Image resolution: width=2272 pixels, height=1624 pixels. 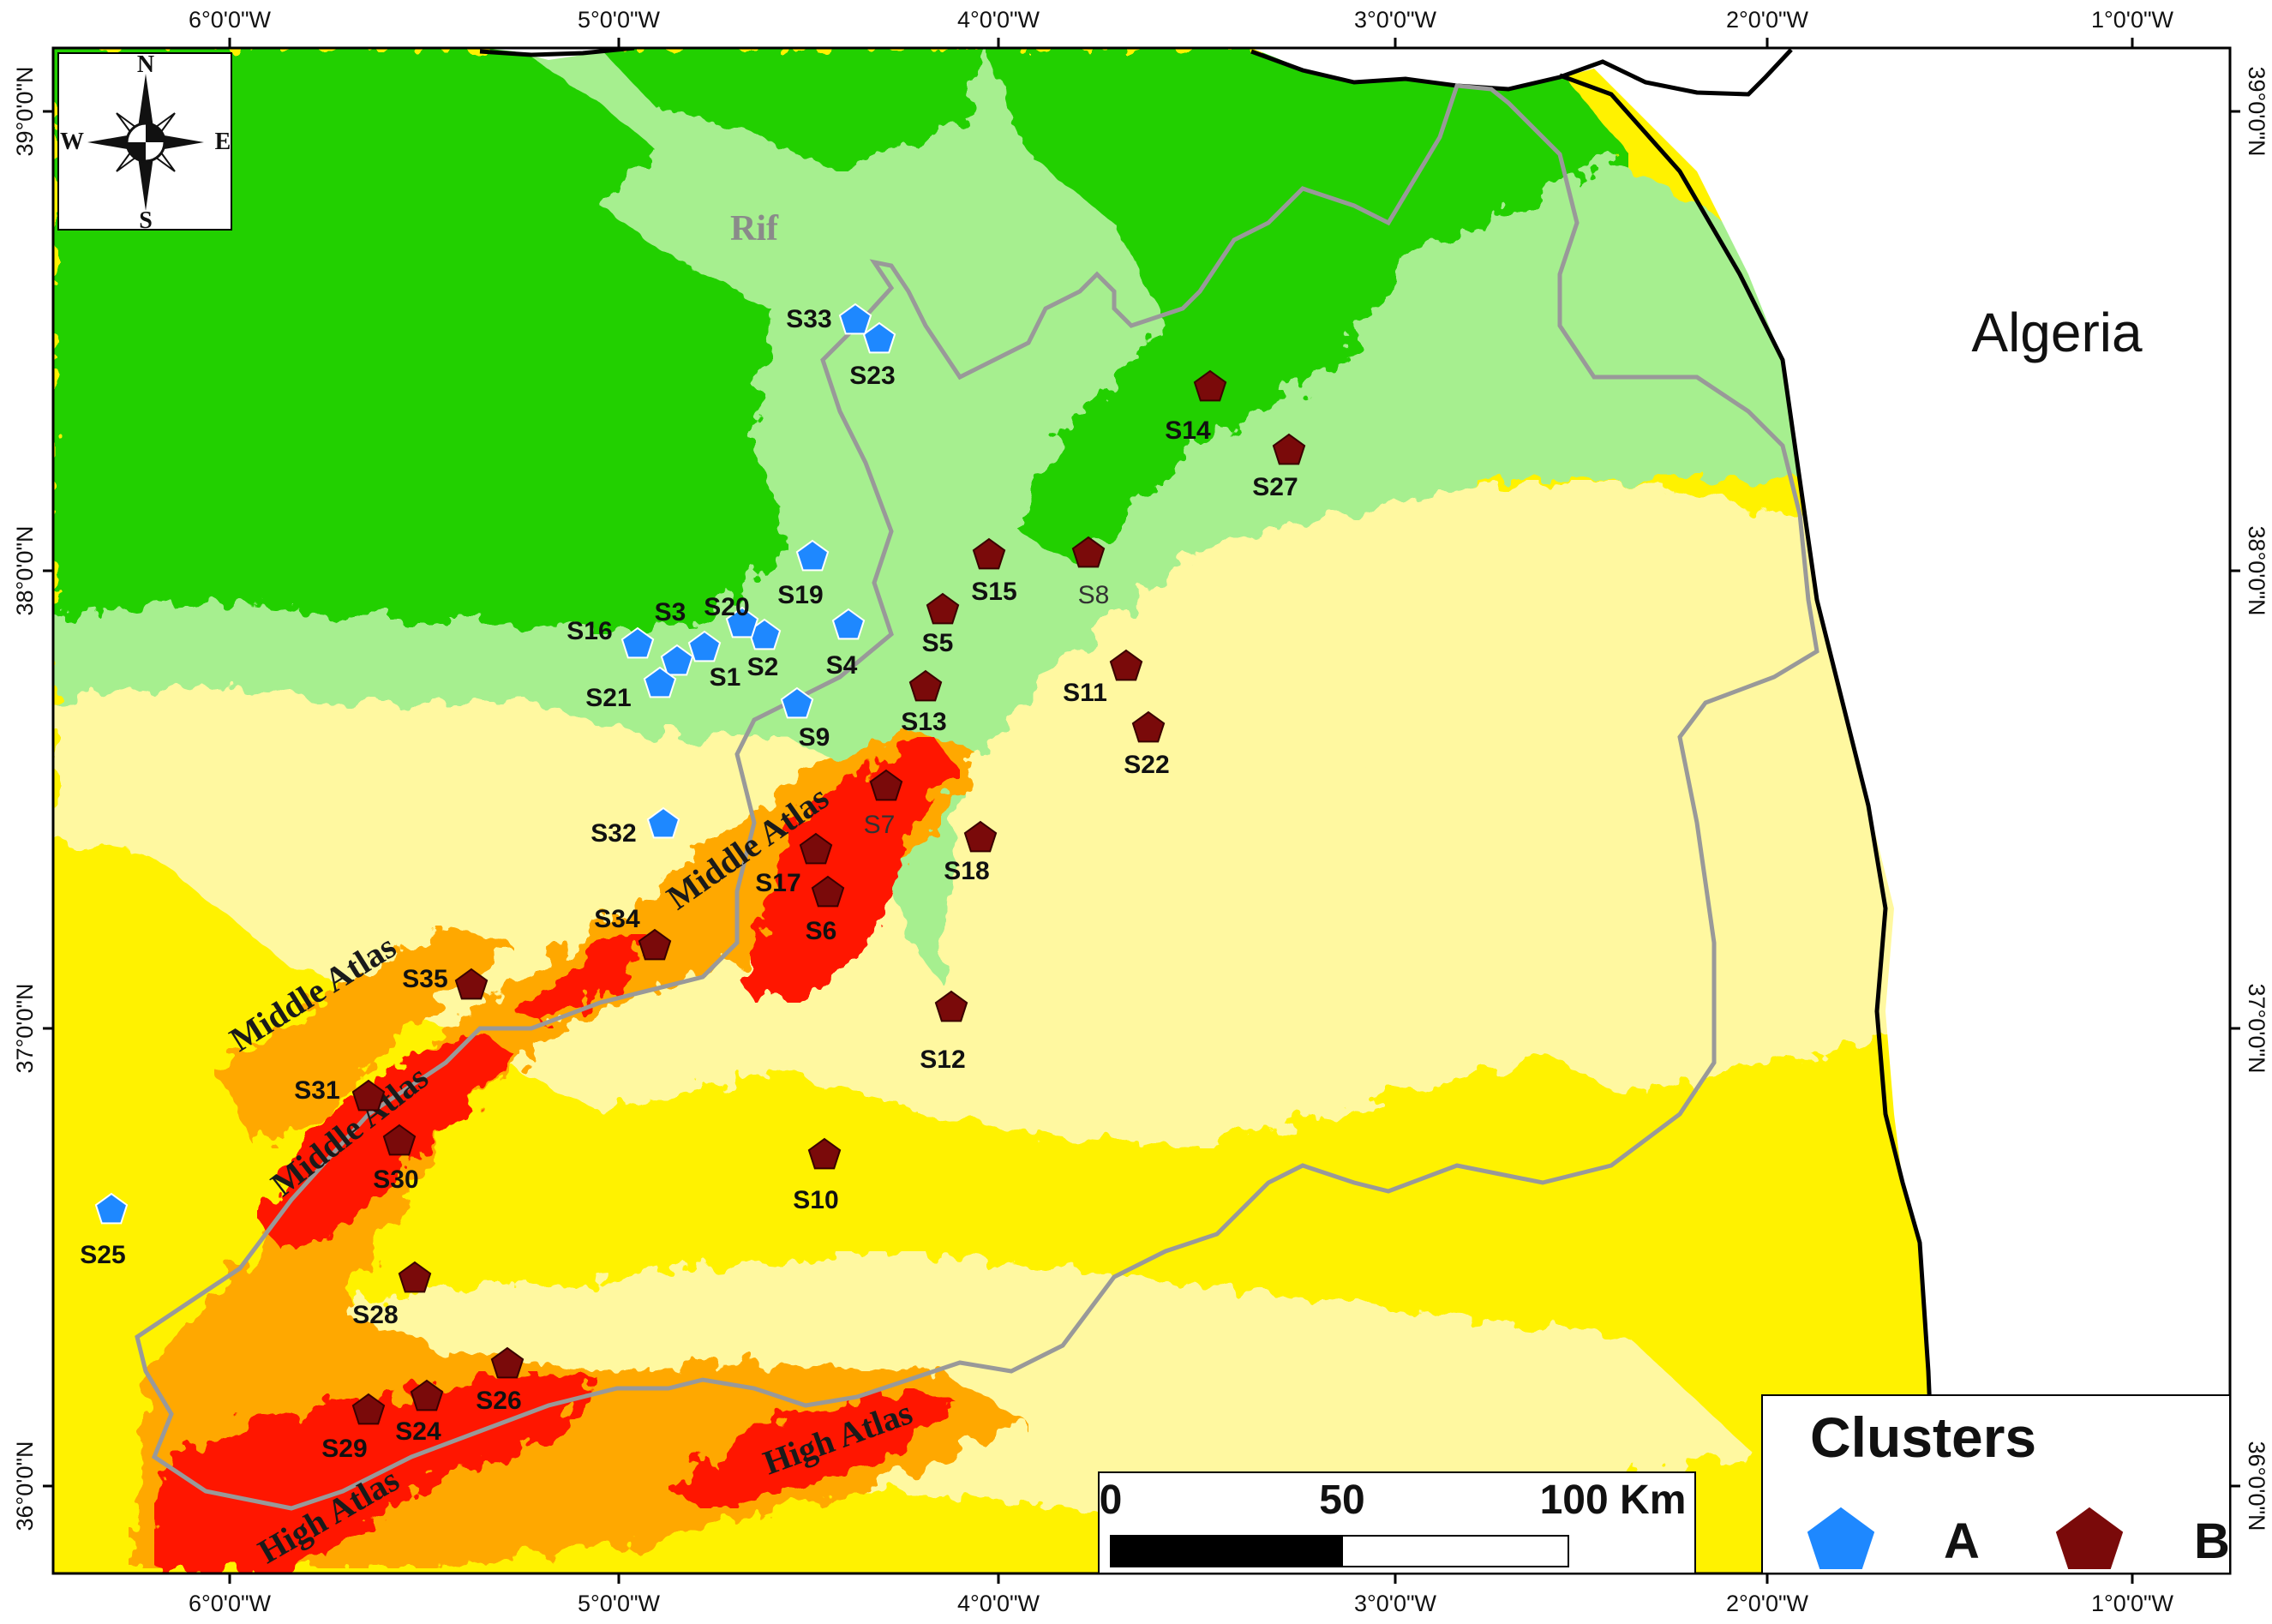 What do you see at coordinates (655, 945) in the screenshot?
I see `site-marker-s34` at bounding box center [655, 945].